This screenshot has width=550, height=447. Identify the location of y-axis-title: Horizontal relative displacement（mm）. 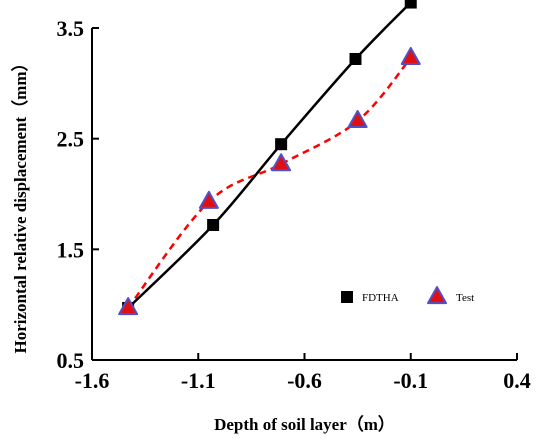
(20, 203).